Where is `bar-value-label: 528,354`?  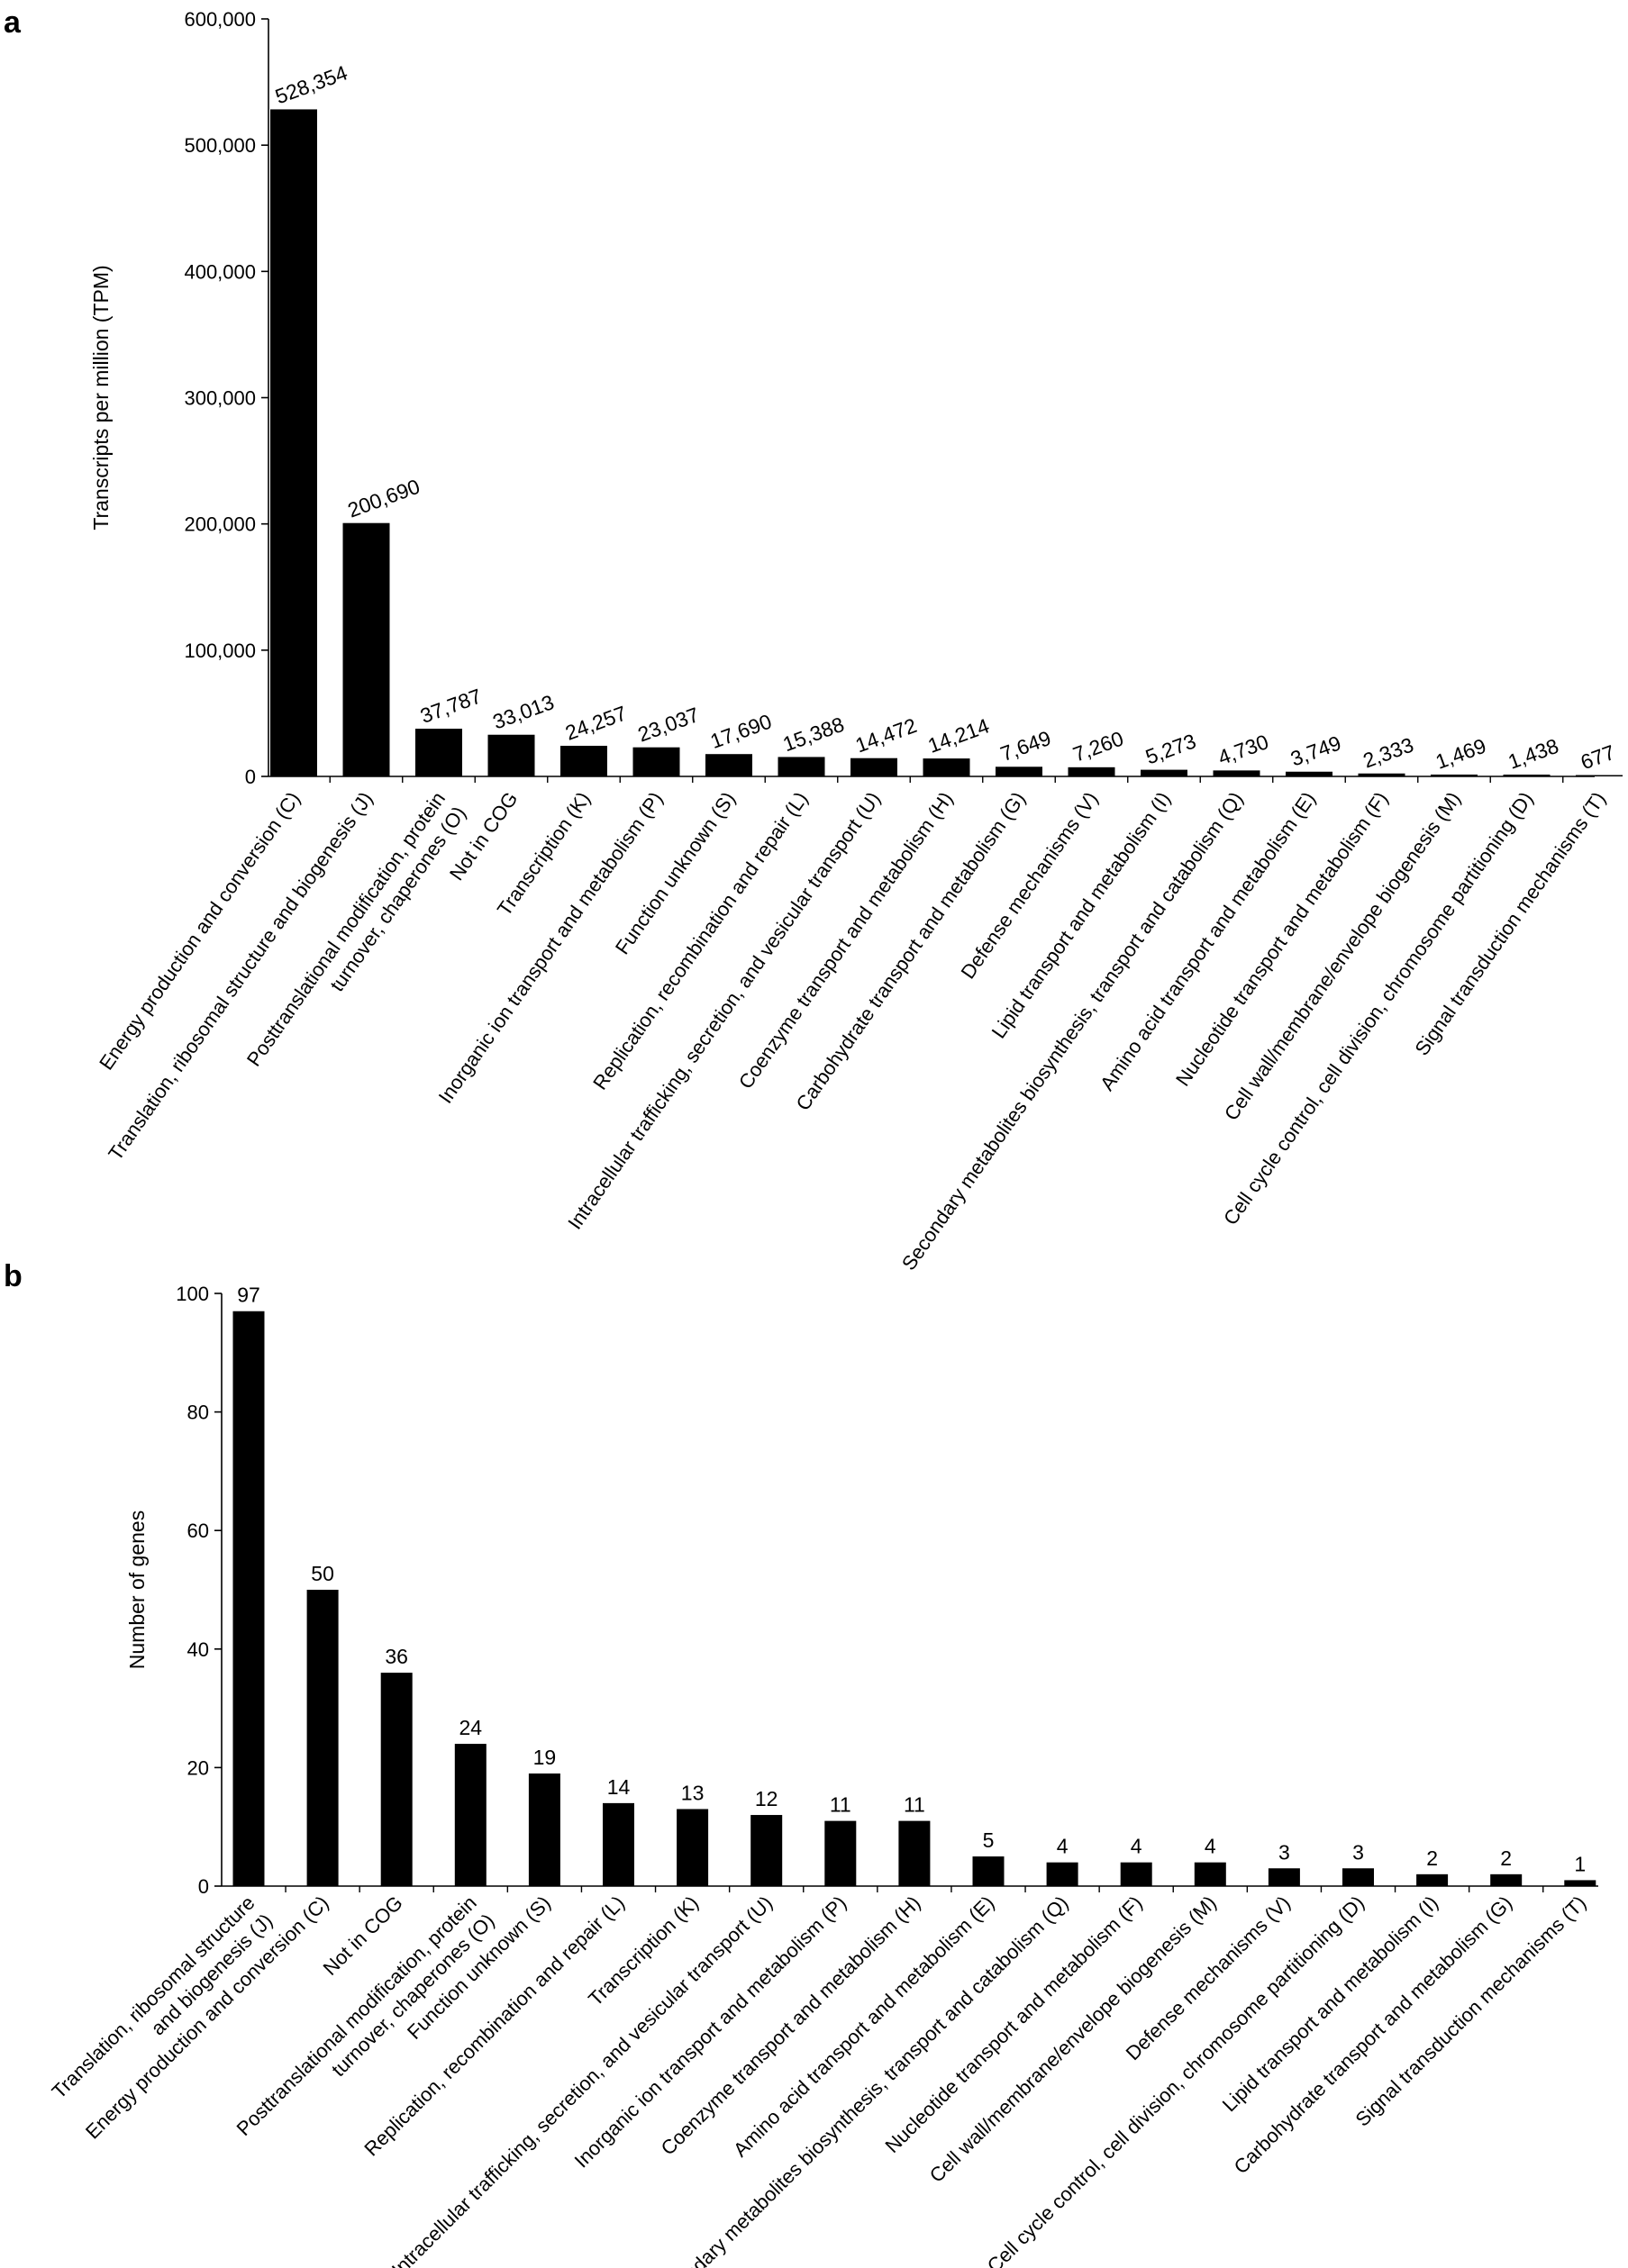 bar-value-label: 528,354 is located at coordinates (311, 84).